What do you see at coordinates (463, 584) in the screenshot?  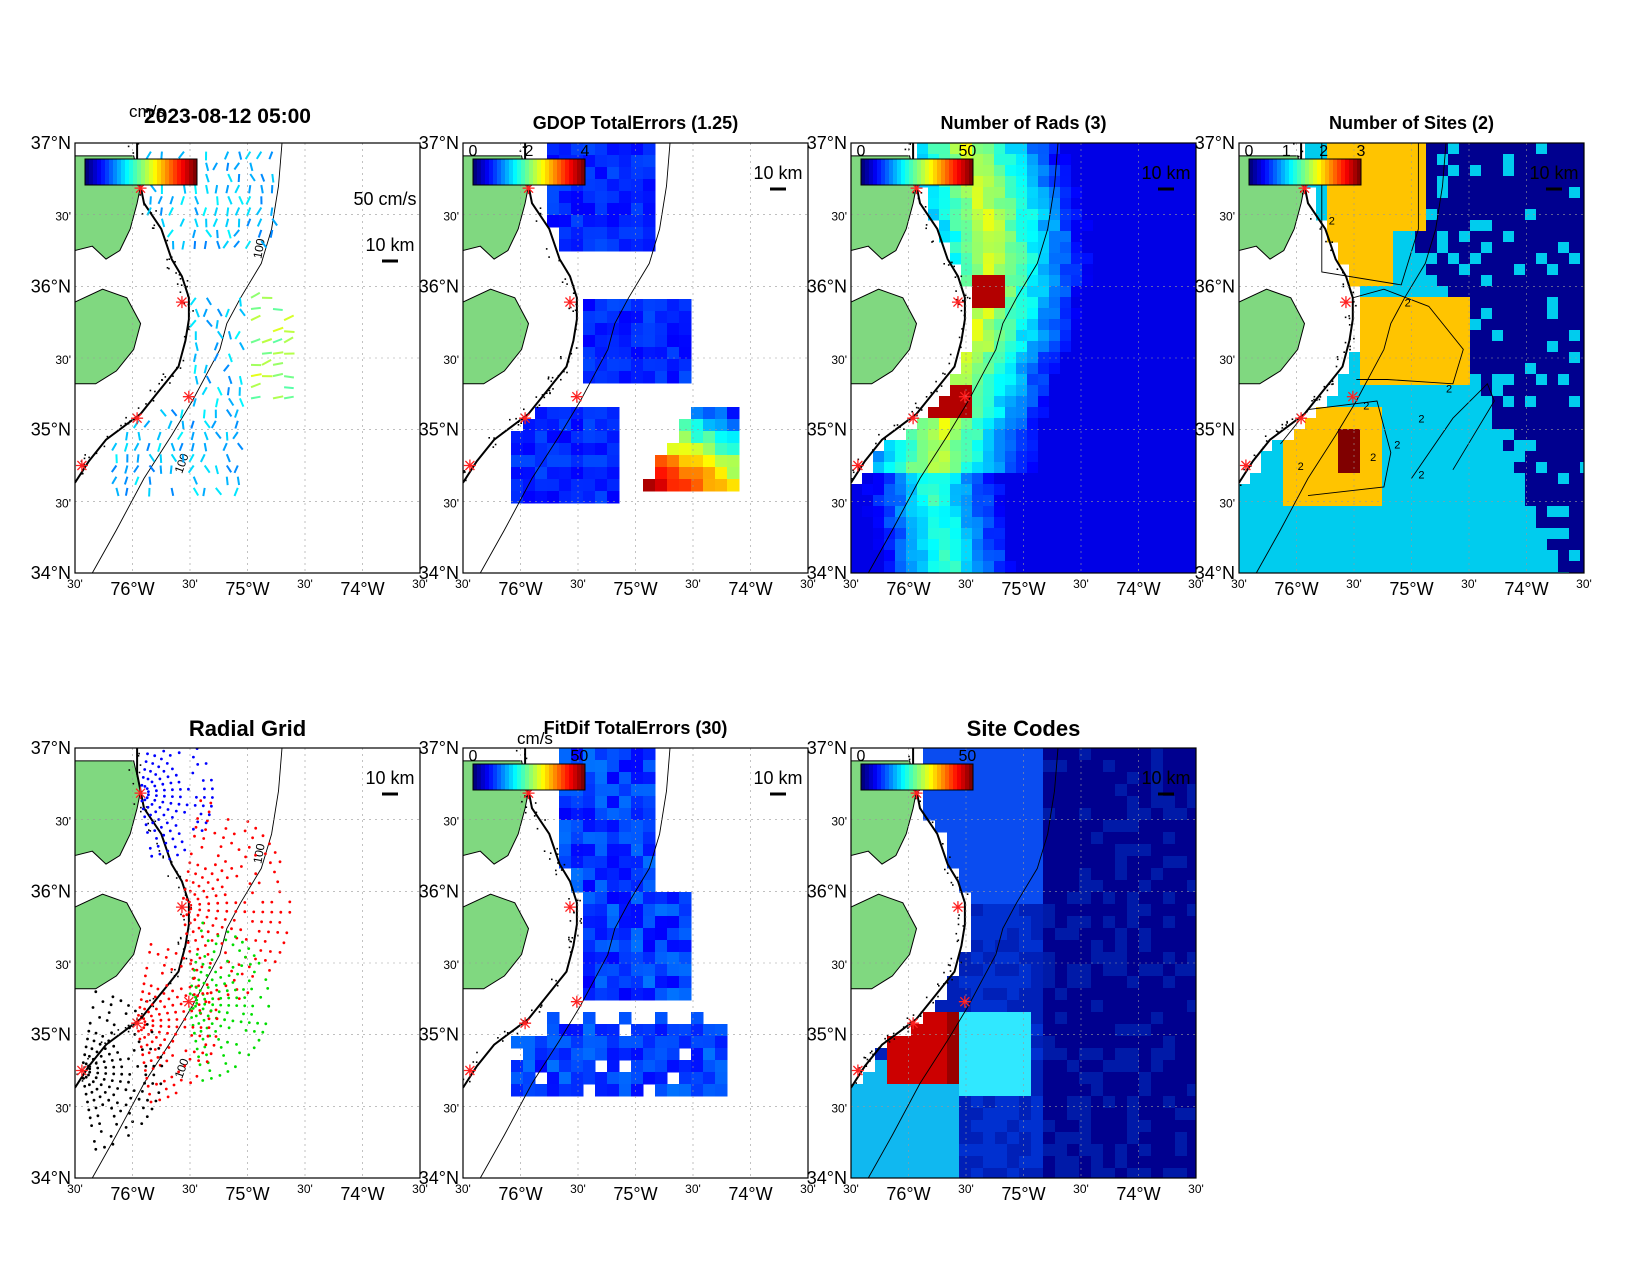 I see `lon-tick-label: 30'` at bounding box center [463, 584].